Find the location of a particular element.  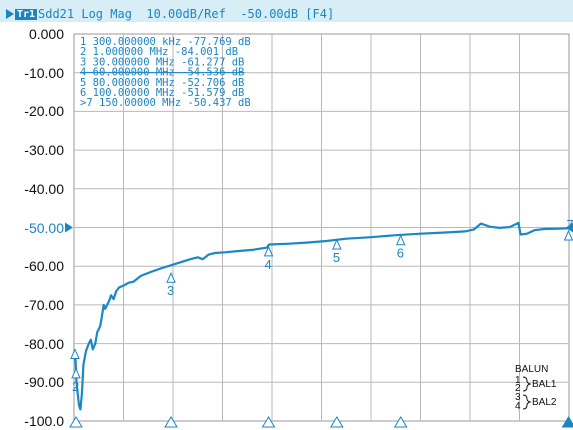

y-tick-label: 0.000 is located at coordinates (46, 34).